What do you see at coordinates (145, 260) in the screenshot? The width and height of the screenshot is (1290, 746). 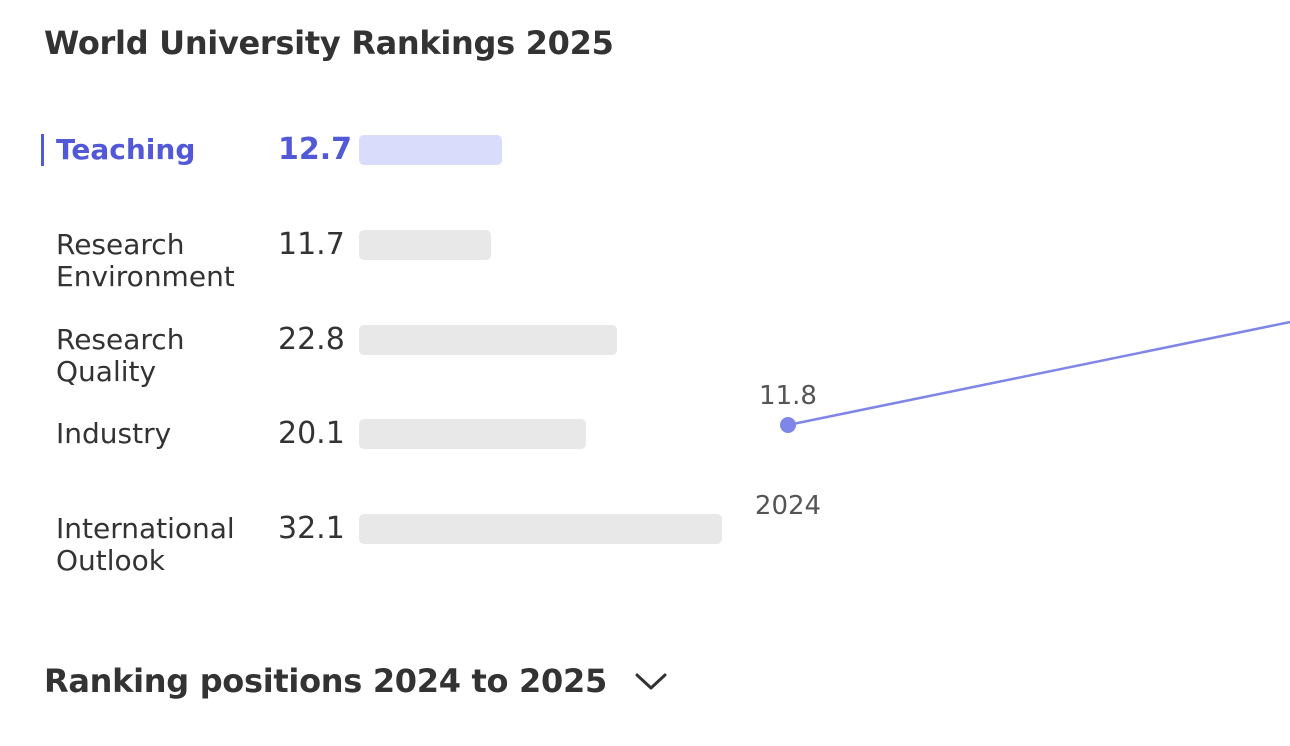 I see `metric-label-research-environment: Research Environment` at bounding box center [145, 260].